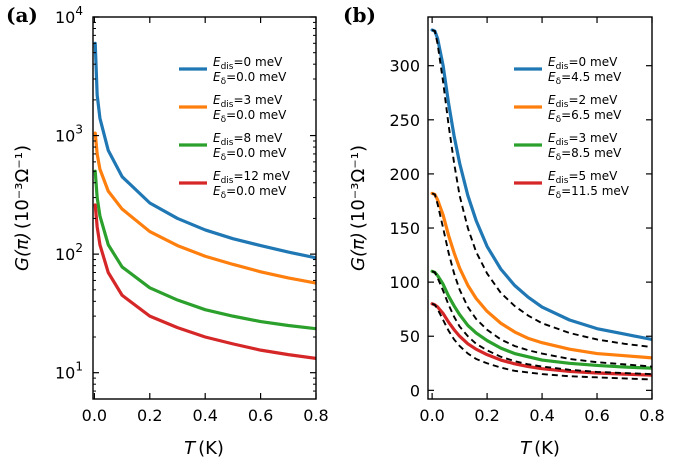 The width and height of the screenshot is (676, 472). What do you see at coordinates (211, 448) in the screenshot?
I see `panel-a-x-unit: (K)` at bounding box center [211, 448].